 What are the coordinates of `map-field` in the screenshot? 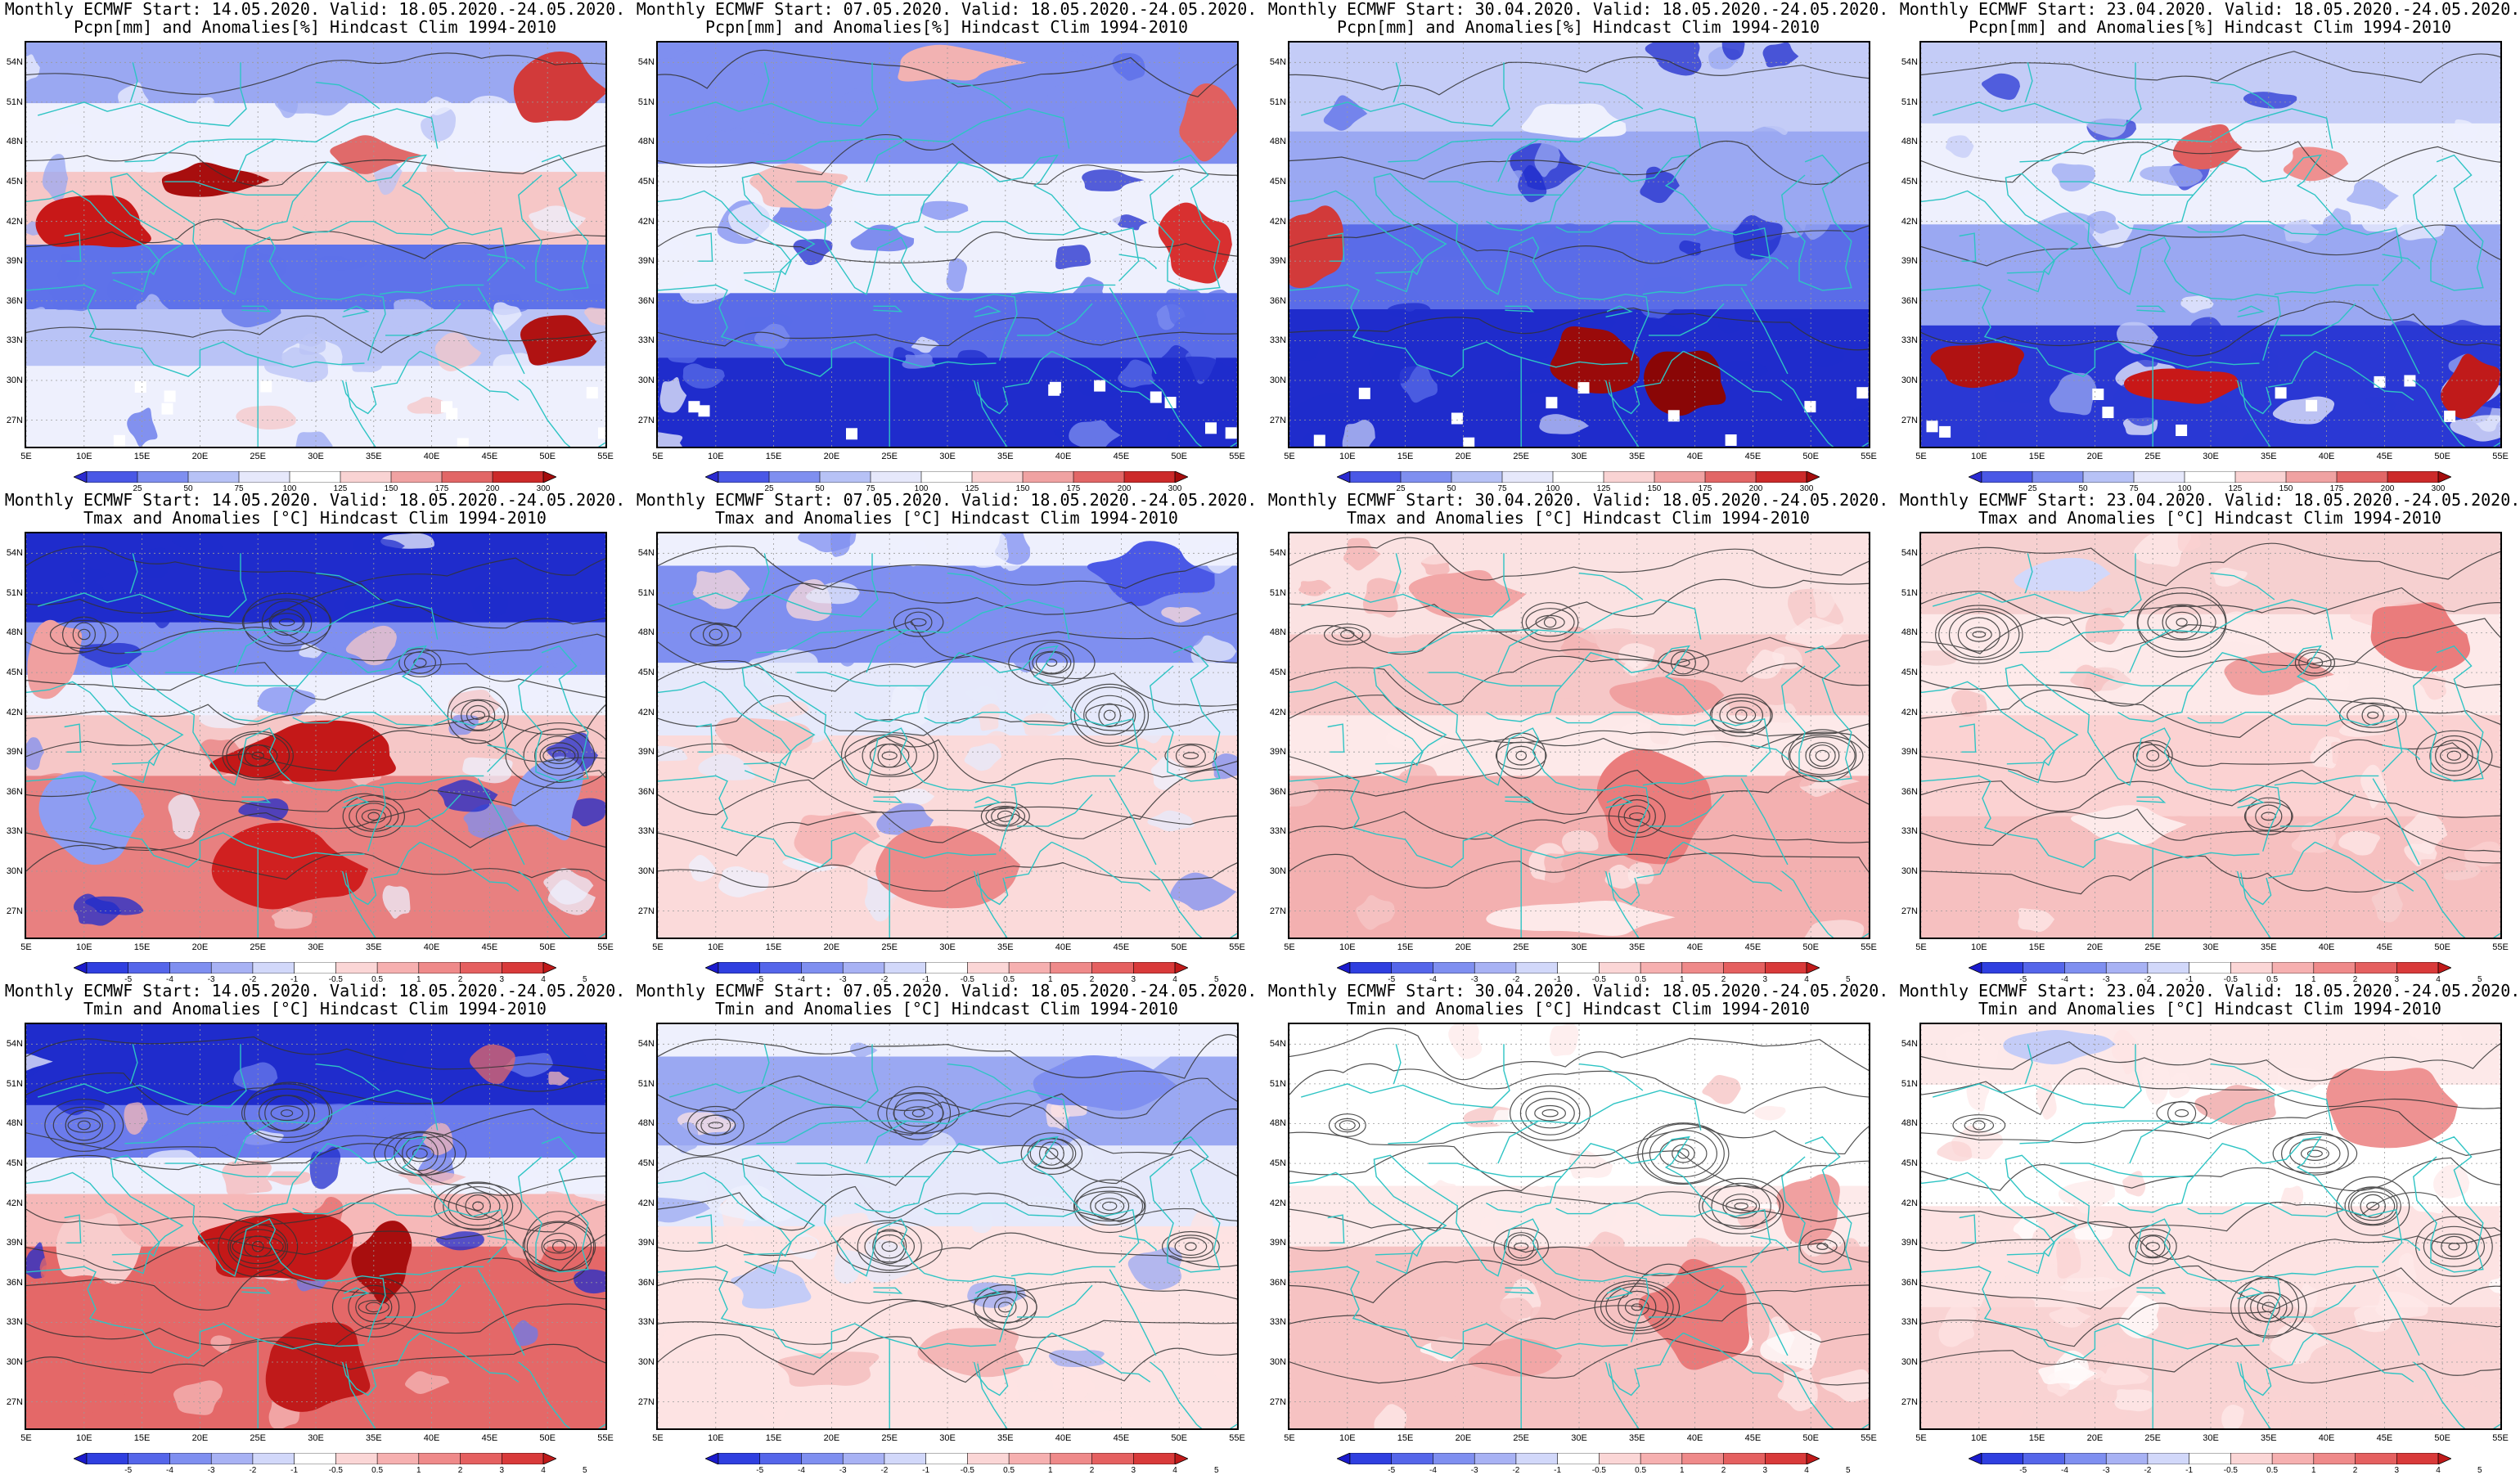 It's located at (948, 1226).